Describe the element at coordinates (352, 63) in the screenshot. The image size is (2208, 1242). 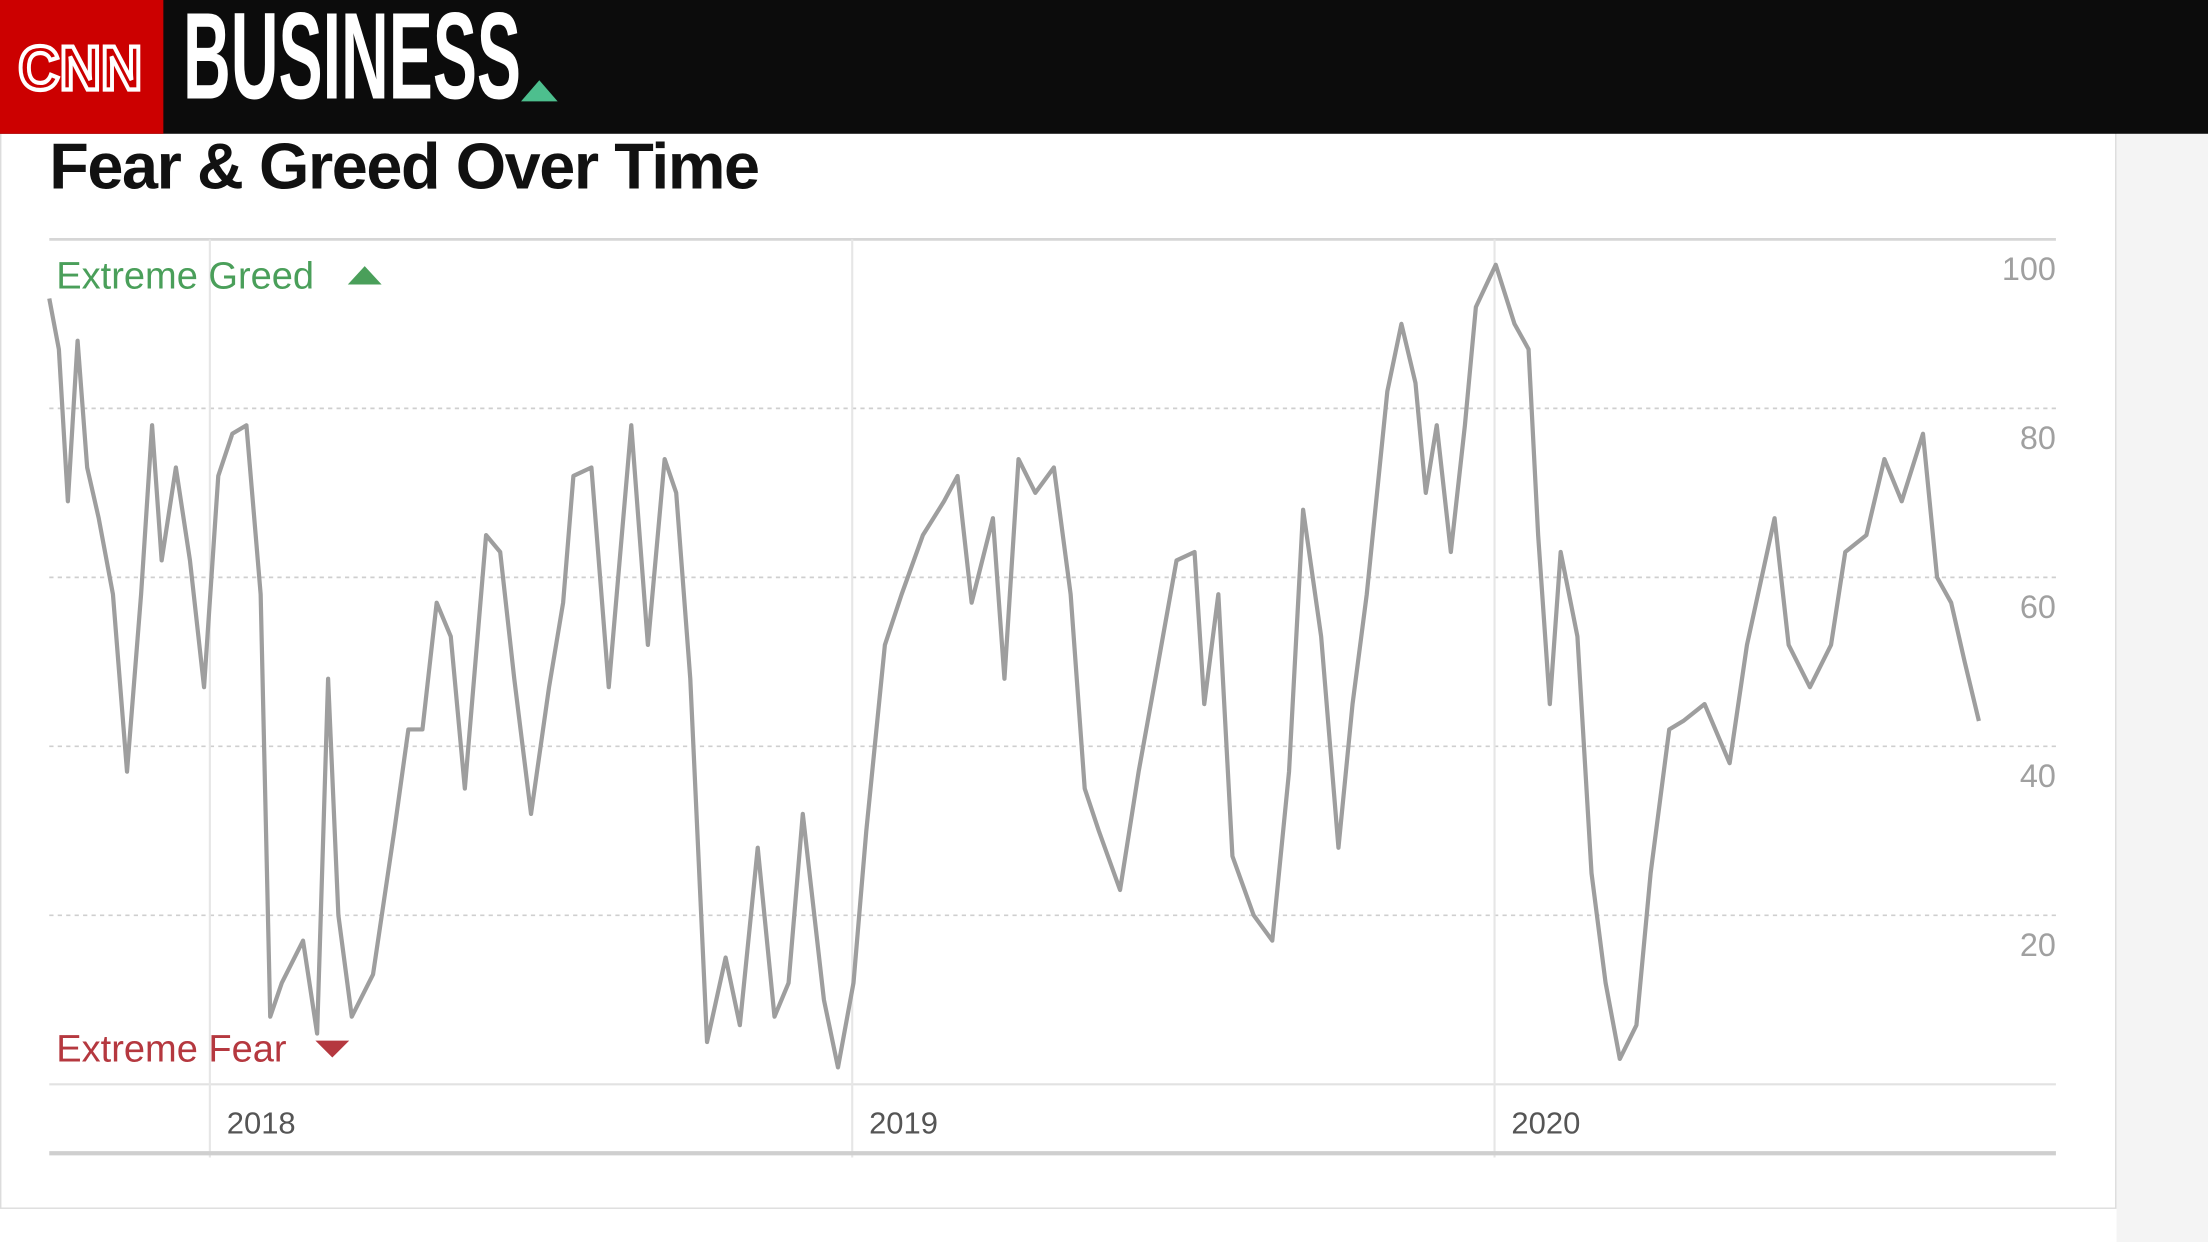
I see `section-name: BUSINESS` at that location.